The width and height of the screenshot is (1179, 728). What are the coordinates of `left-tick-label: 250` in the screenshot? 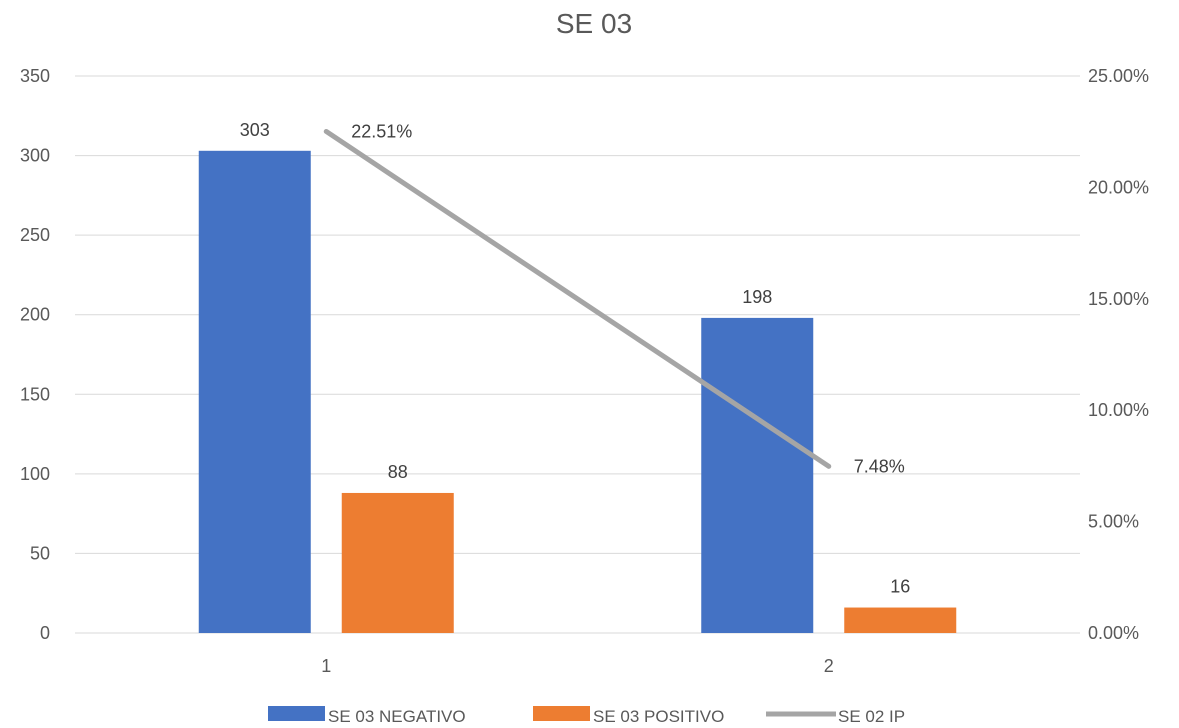 It's located at (35, 235).